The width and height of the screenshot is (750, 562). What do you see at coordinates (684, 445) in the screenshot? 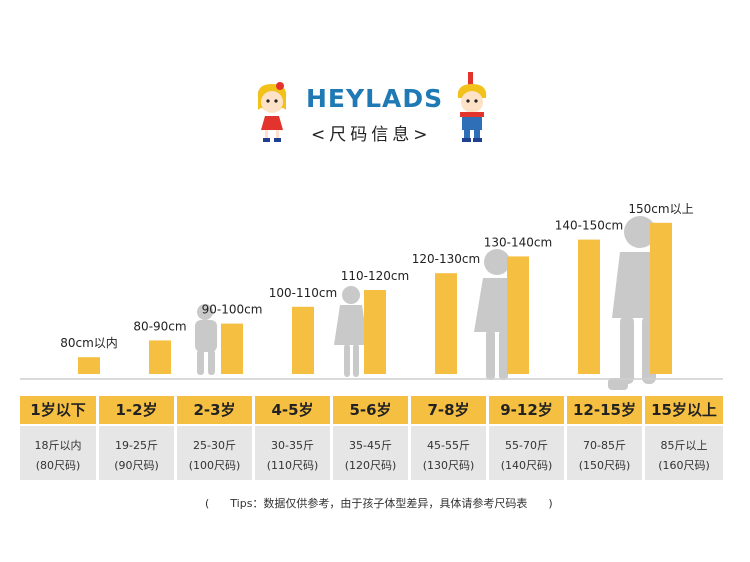
I see `weight-label: 85斤以上` at bounding box center [684, 445].